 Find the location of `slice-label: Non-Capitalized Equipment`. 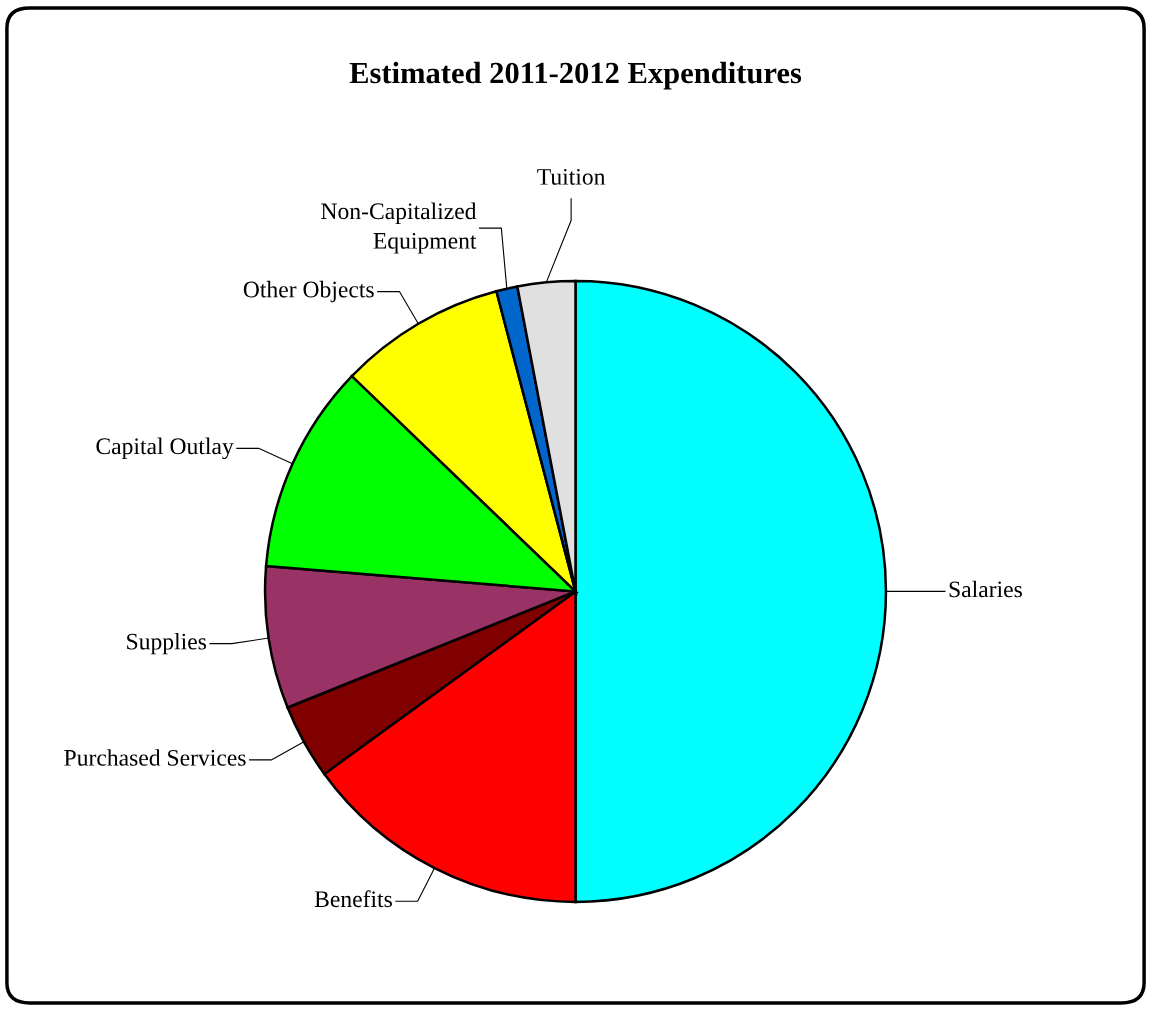

slice-label: Non-Capitalized Equipment is located at coordinates (399, 228).